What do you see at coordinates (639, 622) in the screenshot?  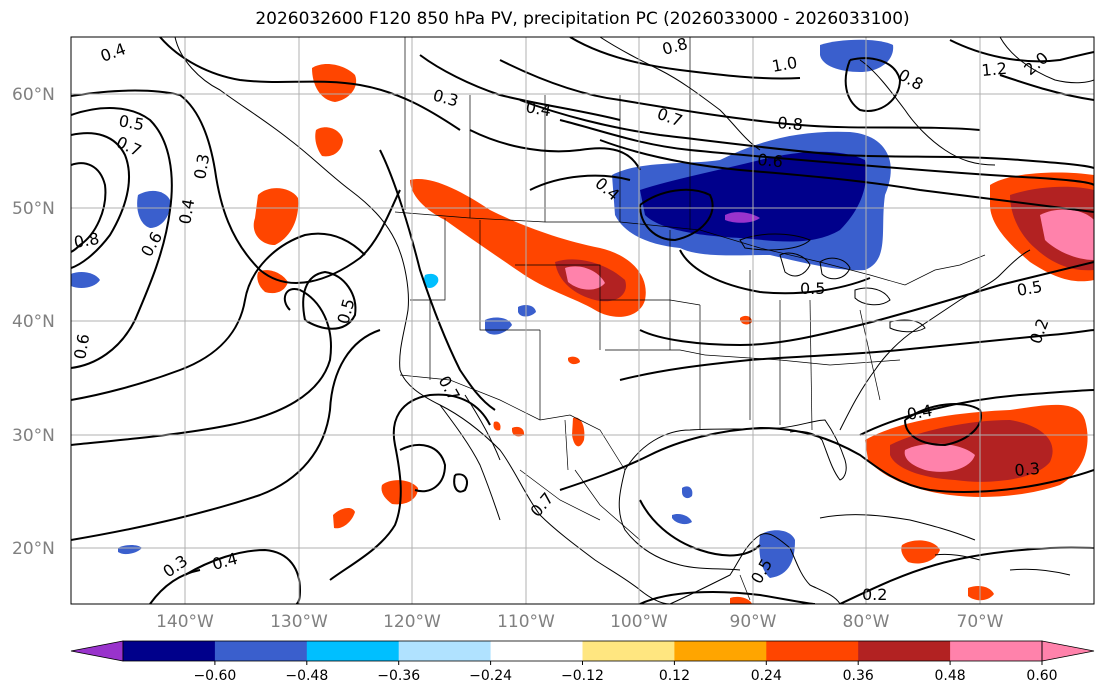 I see `lon-tick-label: 100°W` at bounding box center [639, 622].